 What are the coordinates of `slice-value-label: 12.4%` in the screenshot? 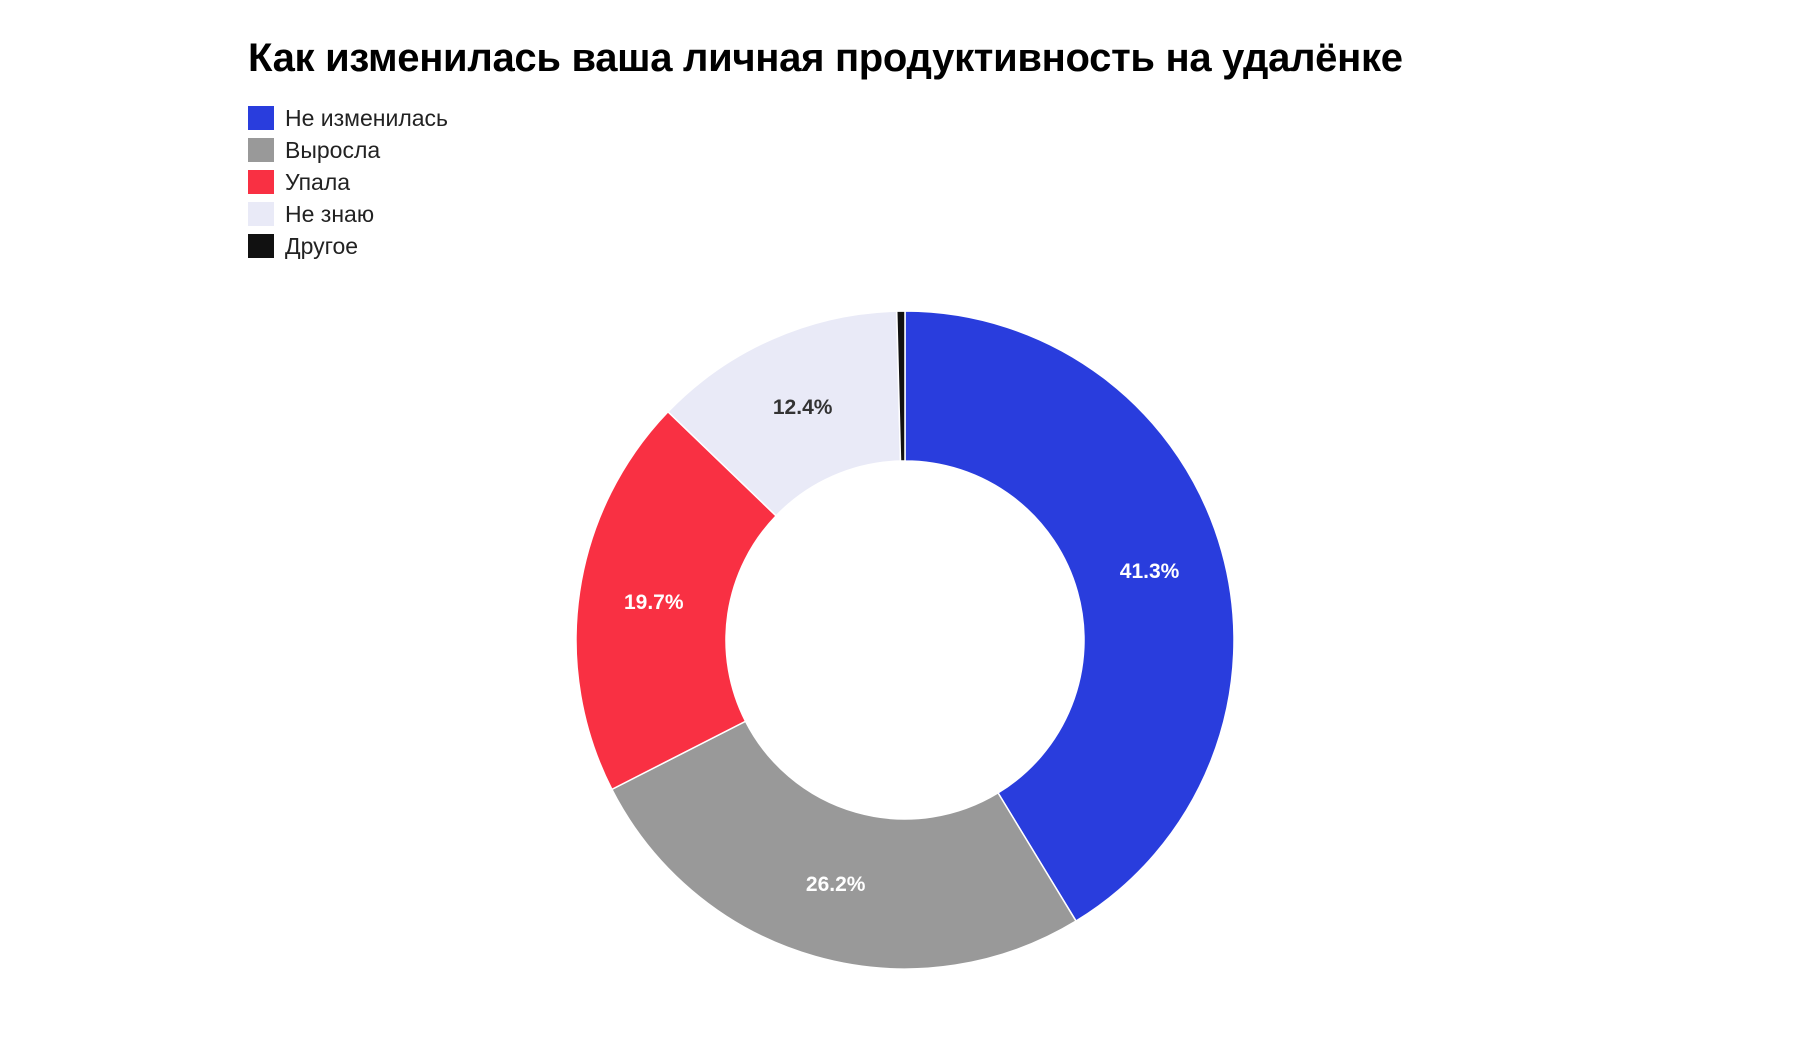 It's located at (803, 407).